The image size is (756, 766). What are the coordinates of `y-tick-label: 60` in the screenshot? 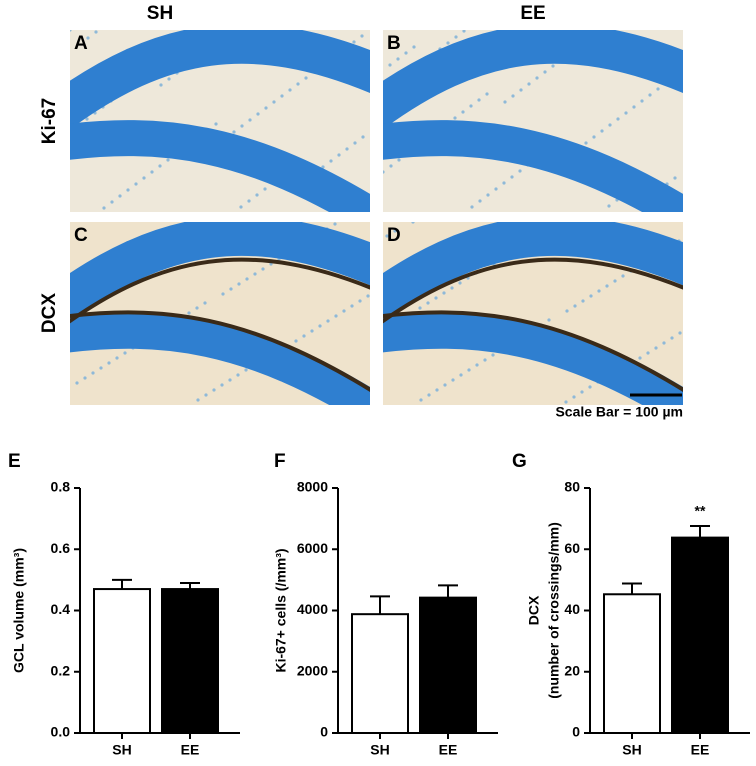 It's located at (572, 548).